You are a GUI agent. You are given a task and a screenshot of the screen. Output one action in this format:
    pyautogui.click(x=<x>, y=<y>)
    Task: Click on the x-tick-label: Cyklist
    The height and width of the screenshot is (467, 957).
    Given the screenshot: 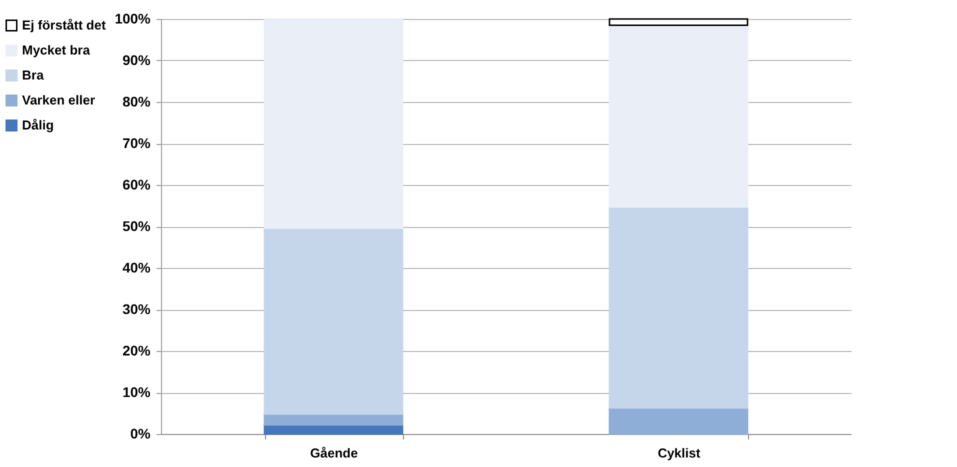 What is the action you would take?
    pyautogui.click(x=679, y=453)
    